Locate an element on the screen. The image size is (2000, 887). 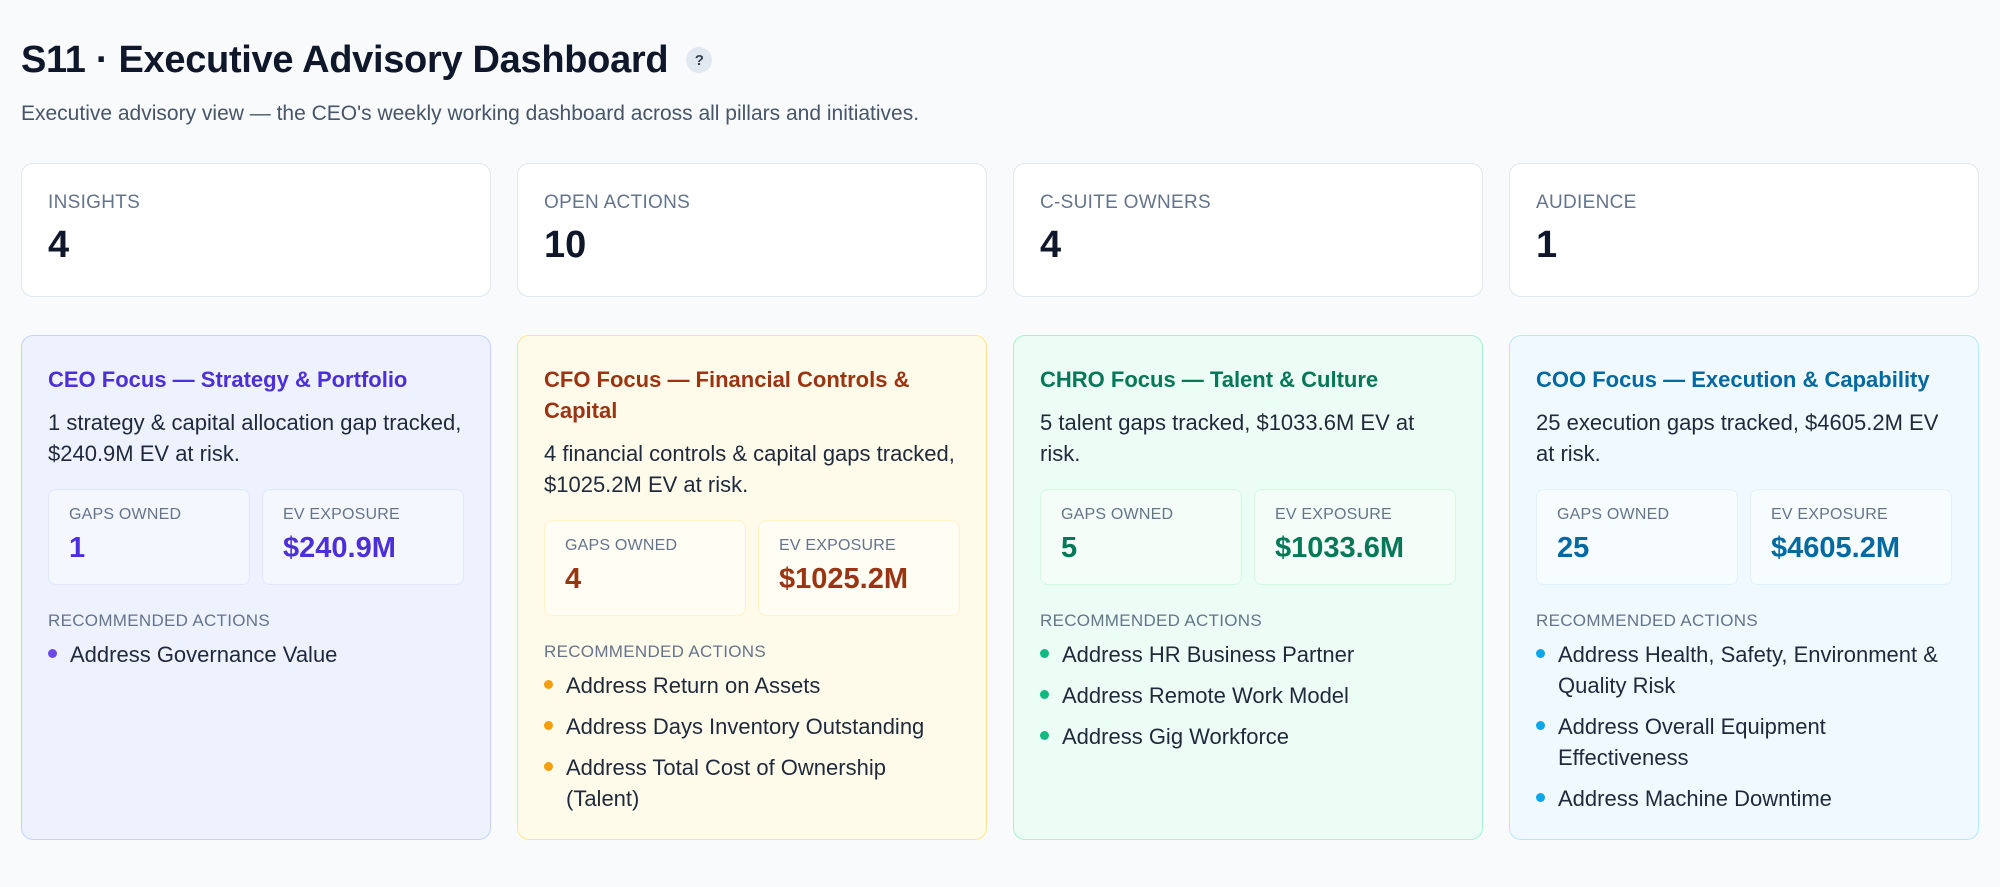
metric-value: 1 is located at coordinates (77, 548).